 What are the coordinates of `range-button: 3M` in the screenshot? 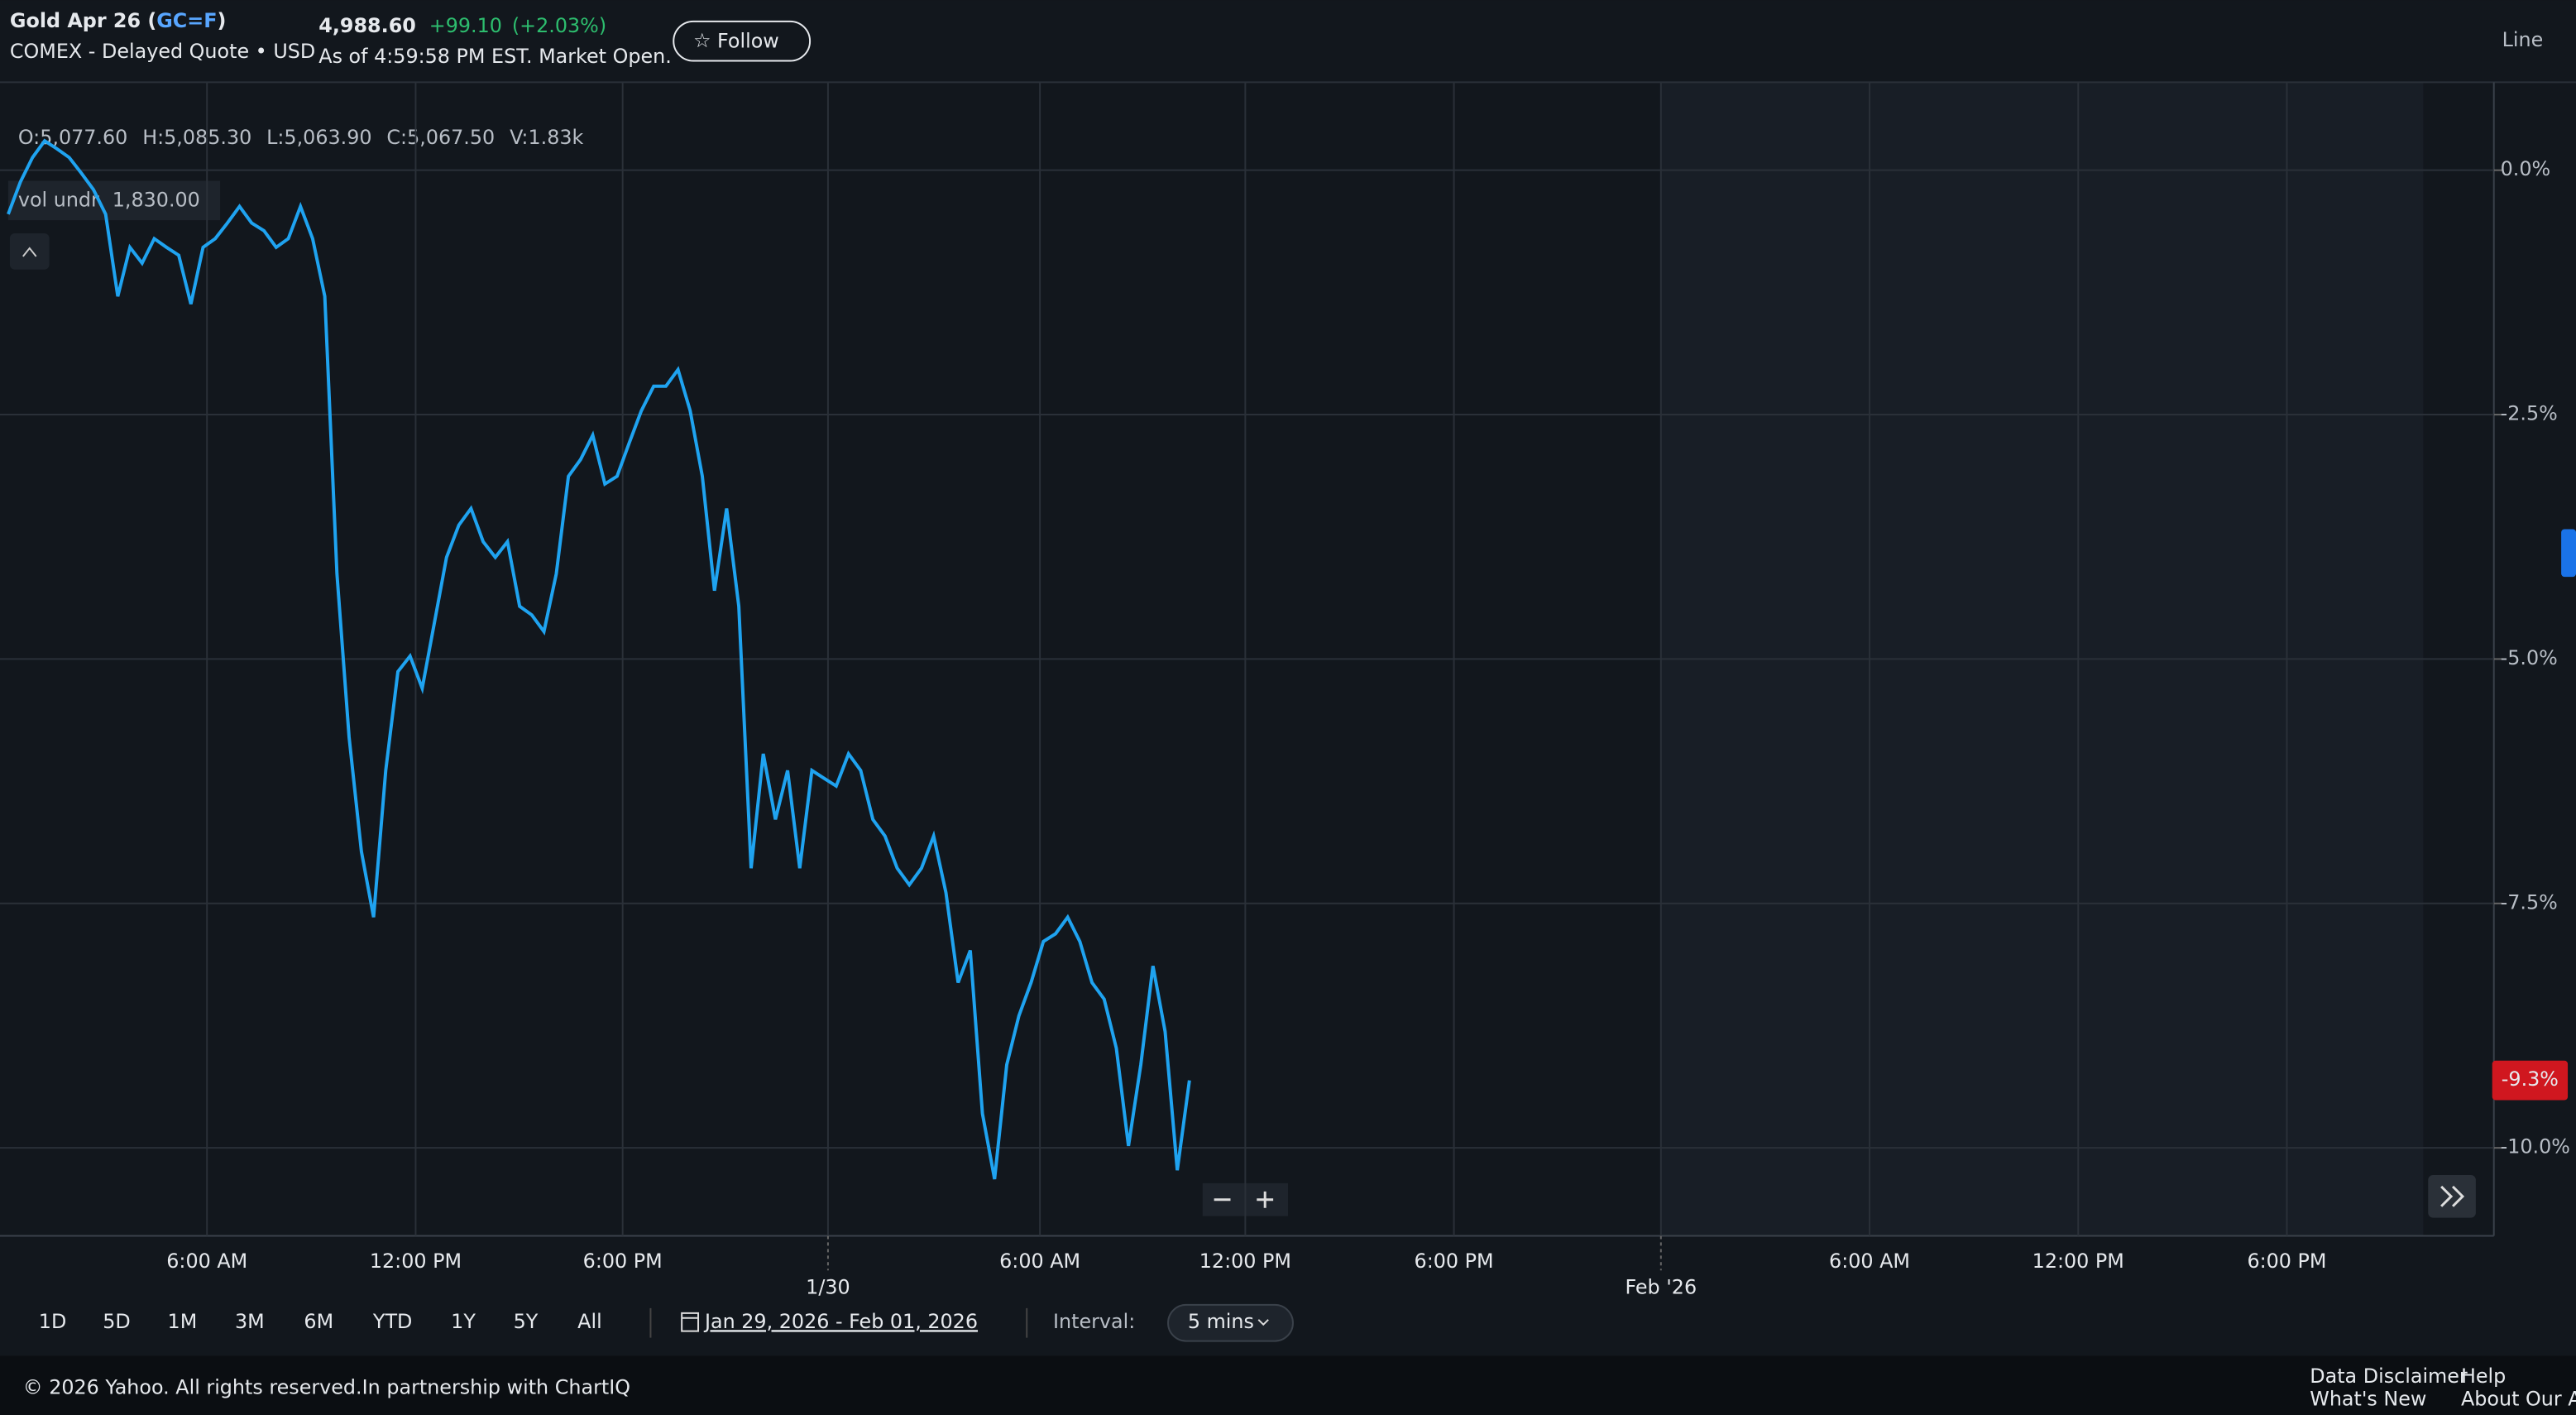 It's located at (250, 1321).